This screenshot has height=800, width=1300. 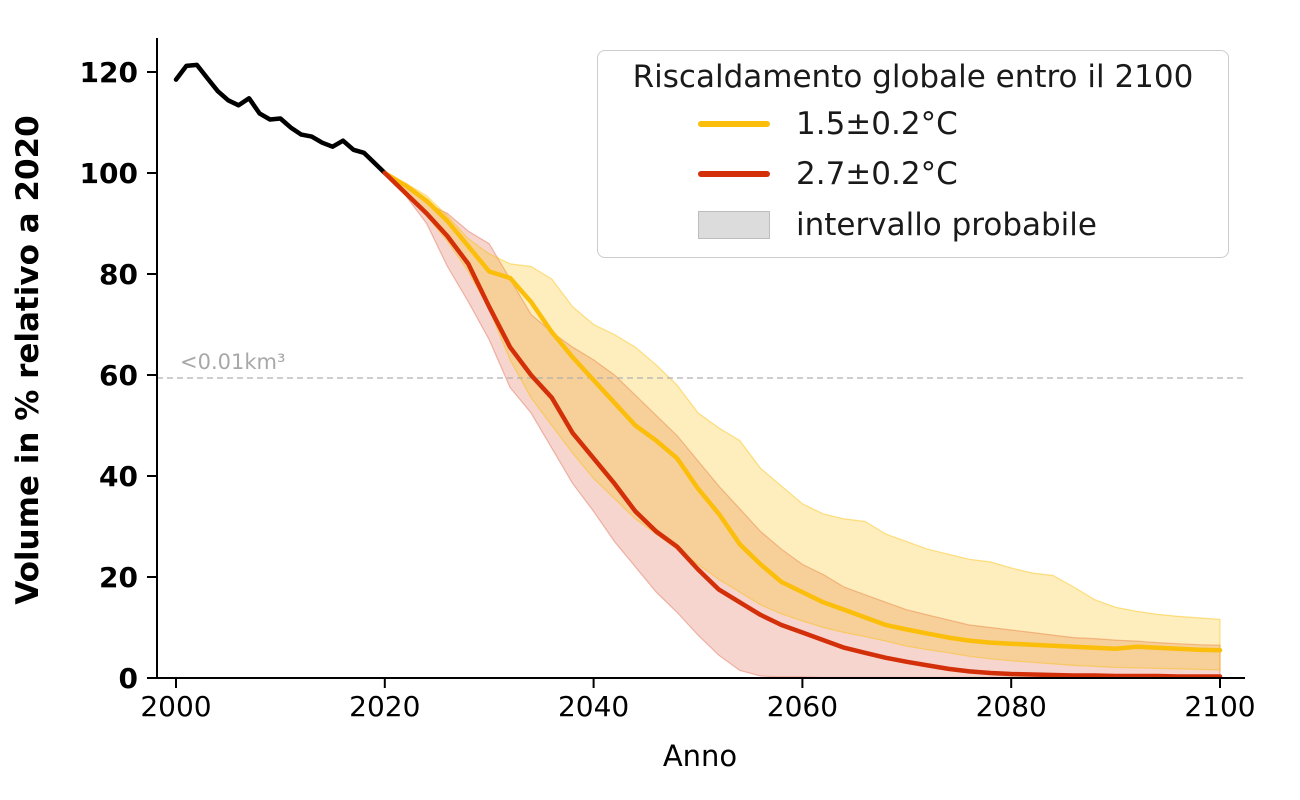 I want to click on legend-patch-swatch, so click(x=734, y=224).